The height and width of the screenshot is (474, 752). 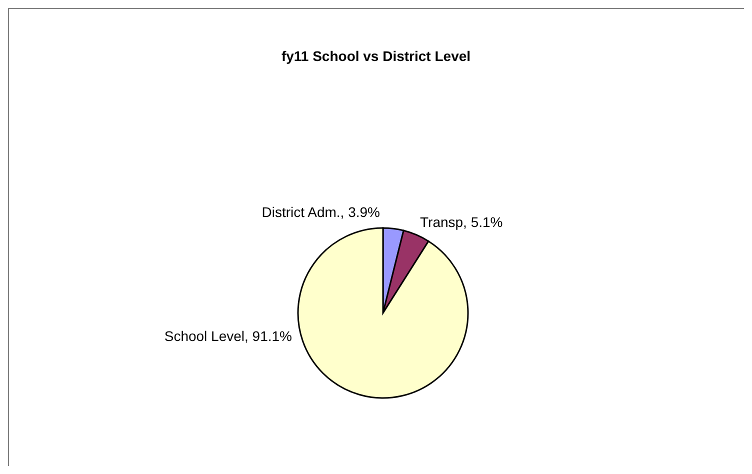 What do you see at coordinates (321, 212) in the screenshot?
I see `slice-label: District Adm., 3.9%` at bounding box center [321, 212].